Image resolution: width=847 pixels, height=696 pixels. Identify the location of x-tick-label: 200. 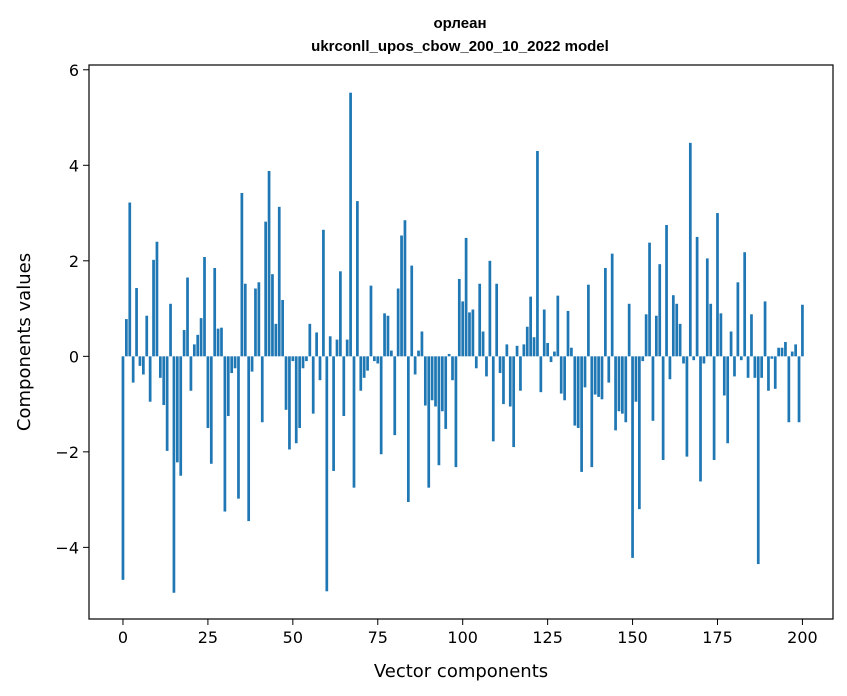
(802, 637).